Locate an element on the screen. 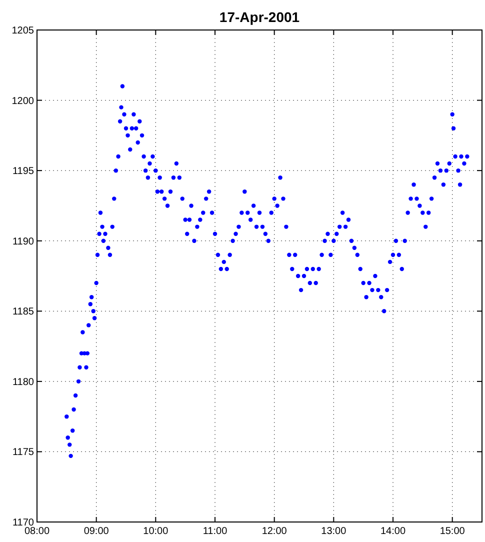 This screenshot has height=542, width=485. y-tick-label: 1185 is located at coordinates (23, 312).